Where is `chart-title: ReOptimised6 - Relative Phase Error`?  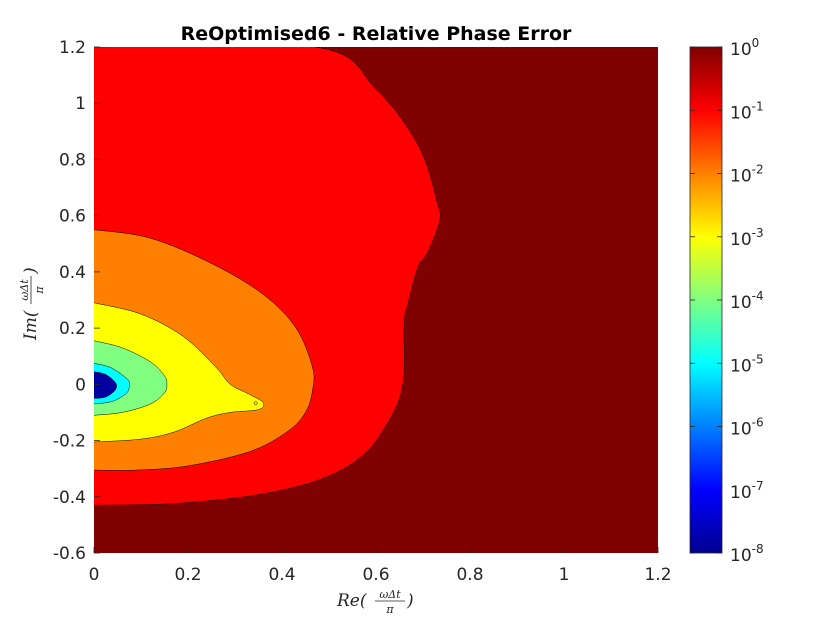 chart-title: ReOptimised6 - Relative Phase Error is located at coordinates (376, 34).